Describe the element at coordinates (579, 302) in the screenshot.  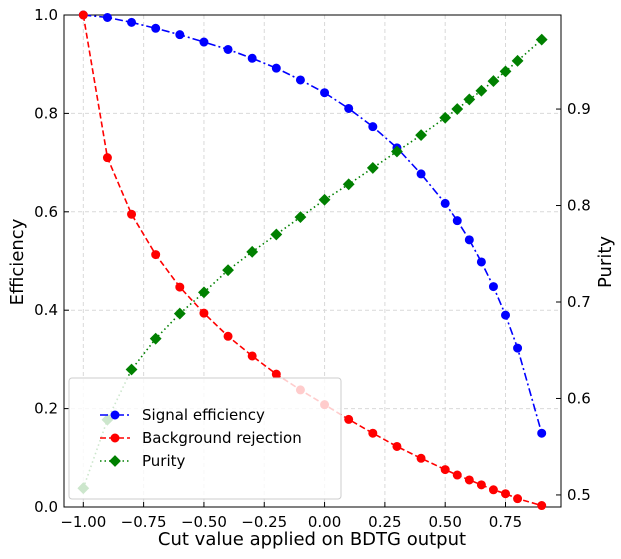
I see `y2-tick-label: 0.7` at that location.